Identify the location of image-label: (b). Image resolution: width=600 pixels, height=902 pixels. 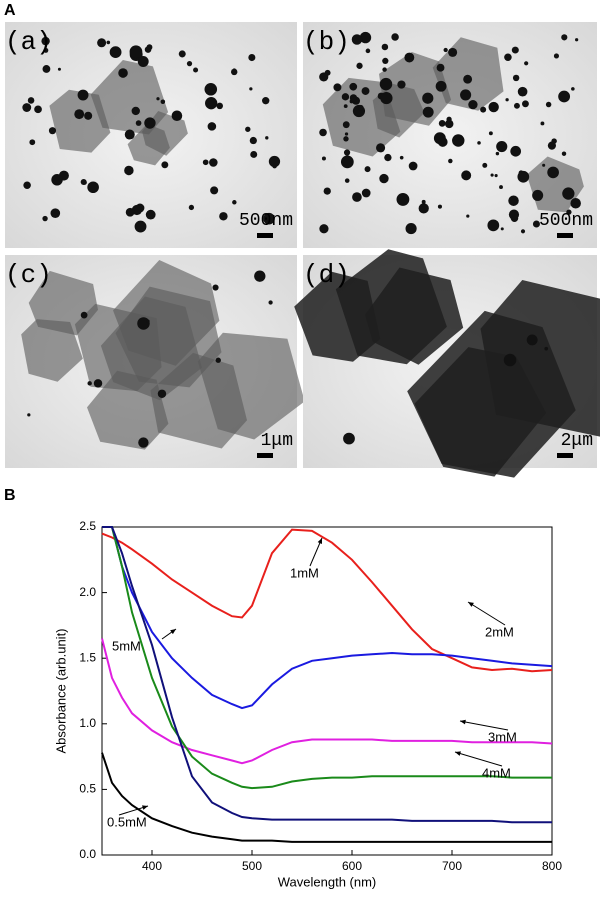
(326, 42).